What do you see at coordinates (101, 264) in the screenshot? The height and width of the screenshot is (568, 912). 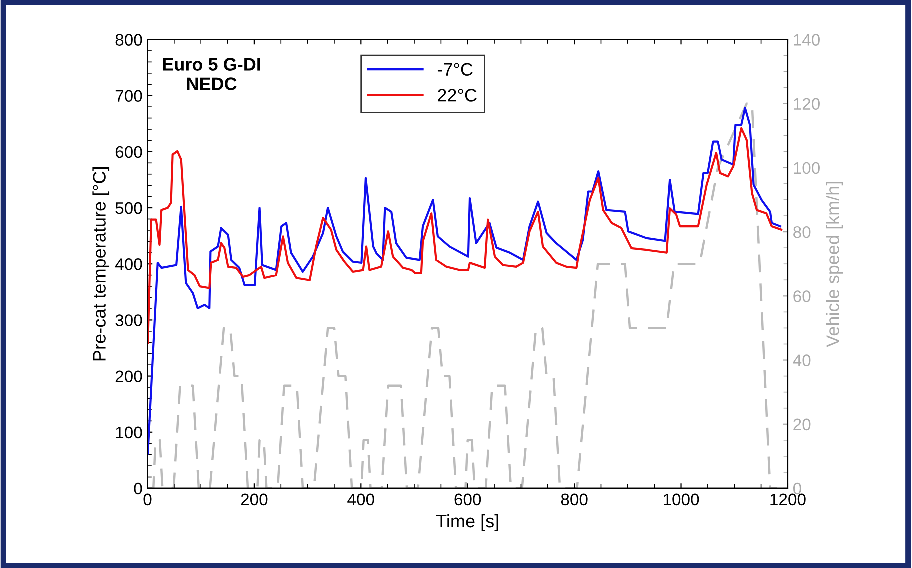 I see `y-axis-title: Pre-cat temperature [°C]` at bounding box center [101, 264].